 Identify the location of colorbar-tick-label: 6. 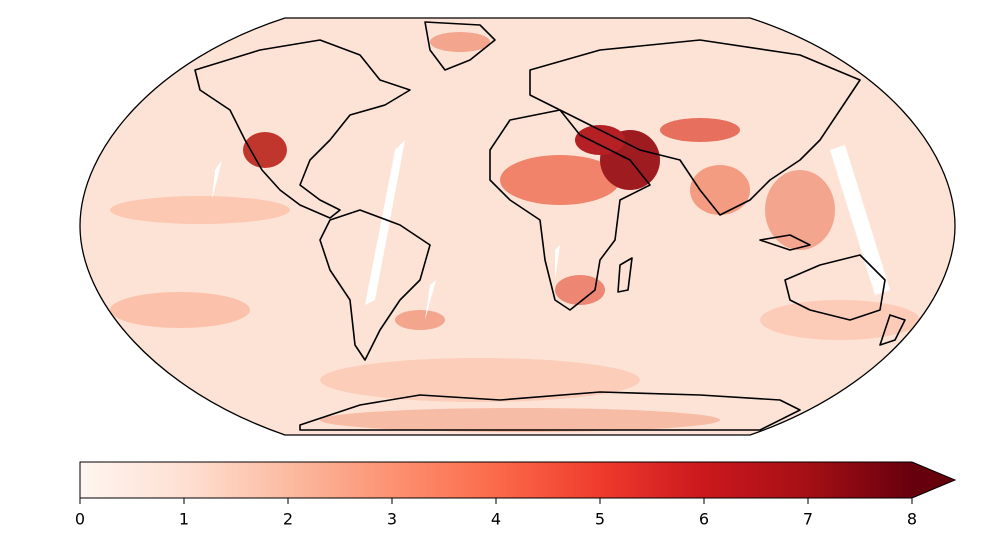
(704, 519).